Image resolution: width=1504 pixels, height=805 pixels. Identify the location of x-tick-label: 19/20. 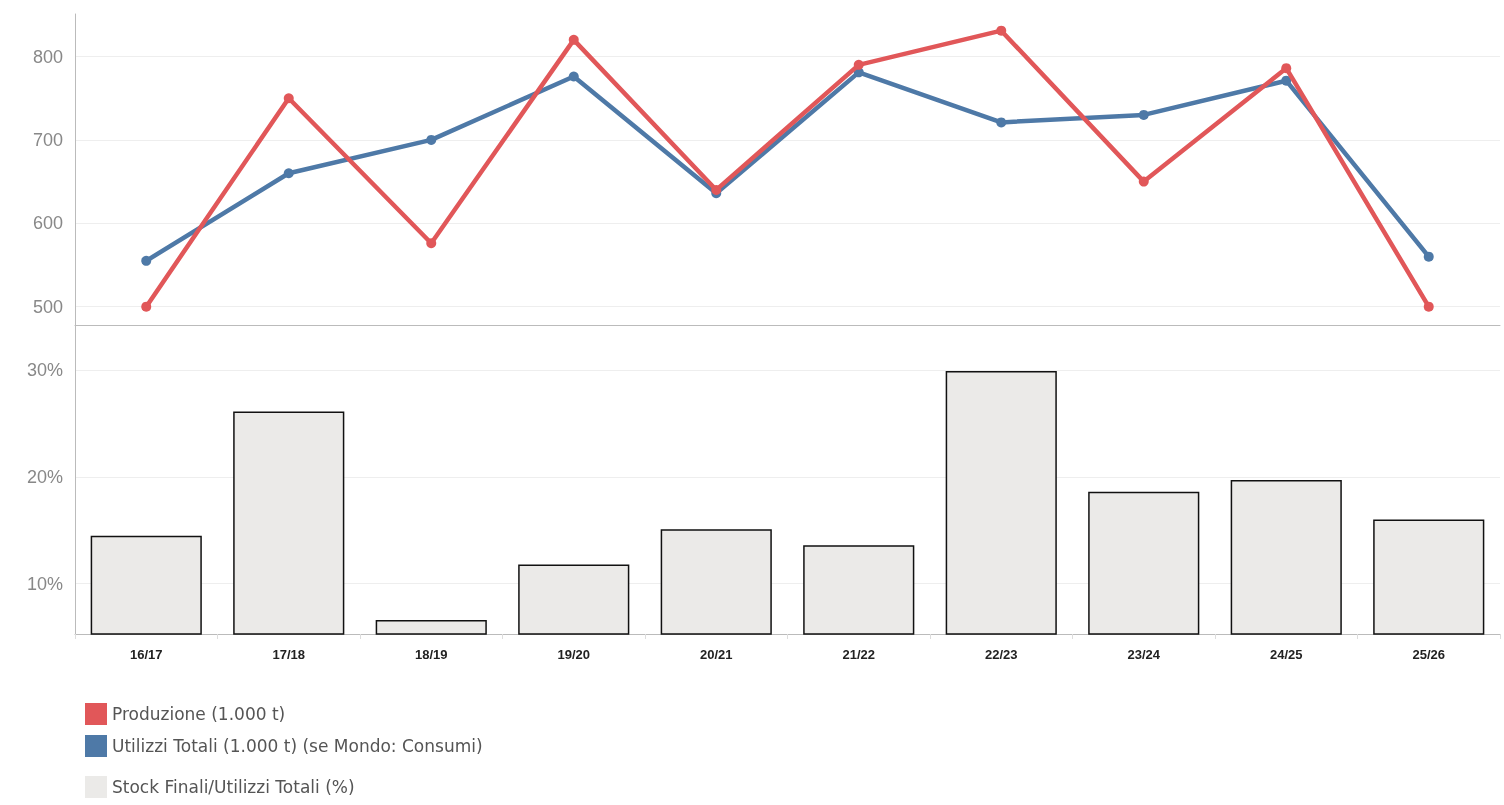
(574, 654).